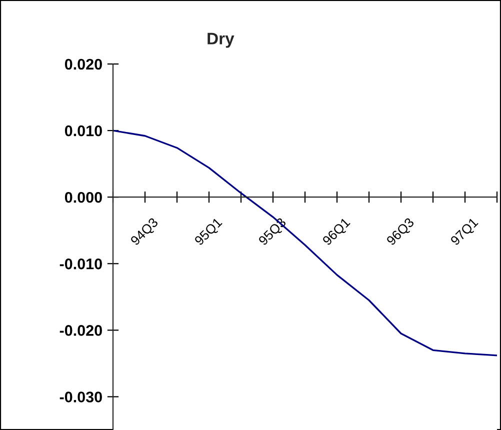 This screenshot has width=501, height=430. Describe the element at coordinates (81, 264) in the screenshot. I see `y-tick-label: -0.010` at that location.